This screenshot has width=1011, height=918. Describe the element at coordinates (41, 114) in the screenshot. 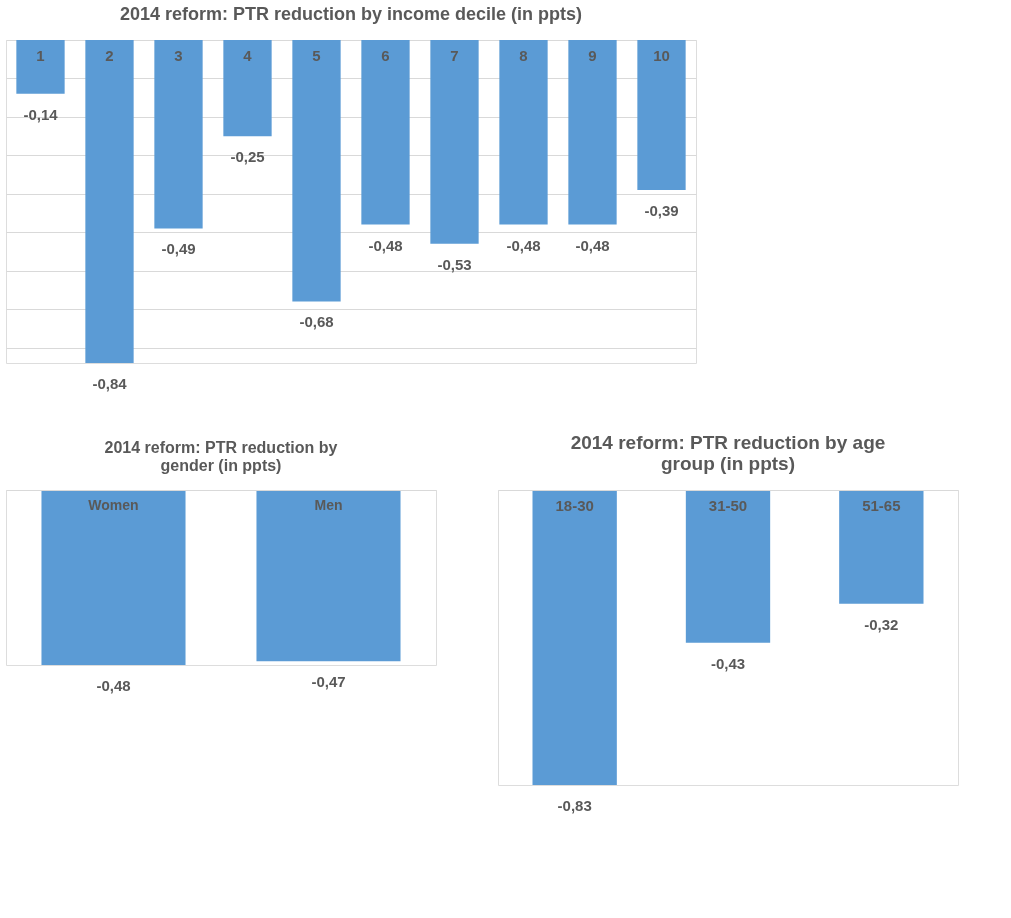

I see `data-label: -0,14` at that location.